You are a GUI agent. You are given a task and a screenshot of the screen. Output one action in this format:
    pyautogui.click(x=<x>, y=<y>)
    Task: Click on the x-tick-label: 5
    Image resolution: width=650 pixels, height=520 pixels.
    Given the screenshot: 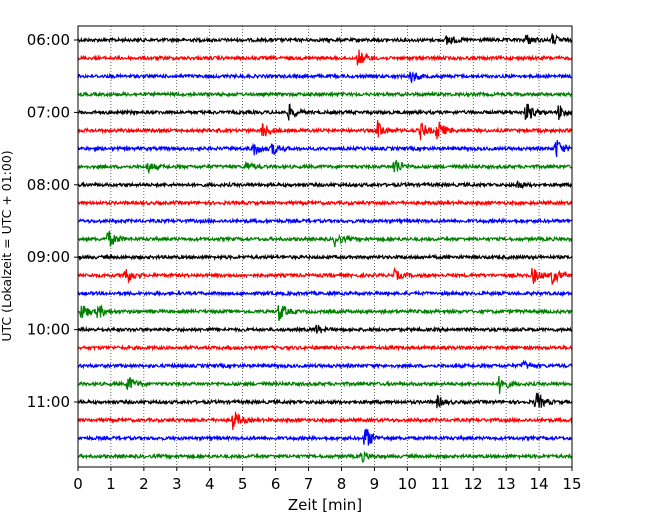 What is the action you would take?
    pyautogui.click(x=243, y=484)
    